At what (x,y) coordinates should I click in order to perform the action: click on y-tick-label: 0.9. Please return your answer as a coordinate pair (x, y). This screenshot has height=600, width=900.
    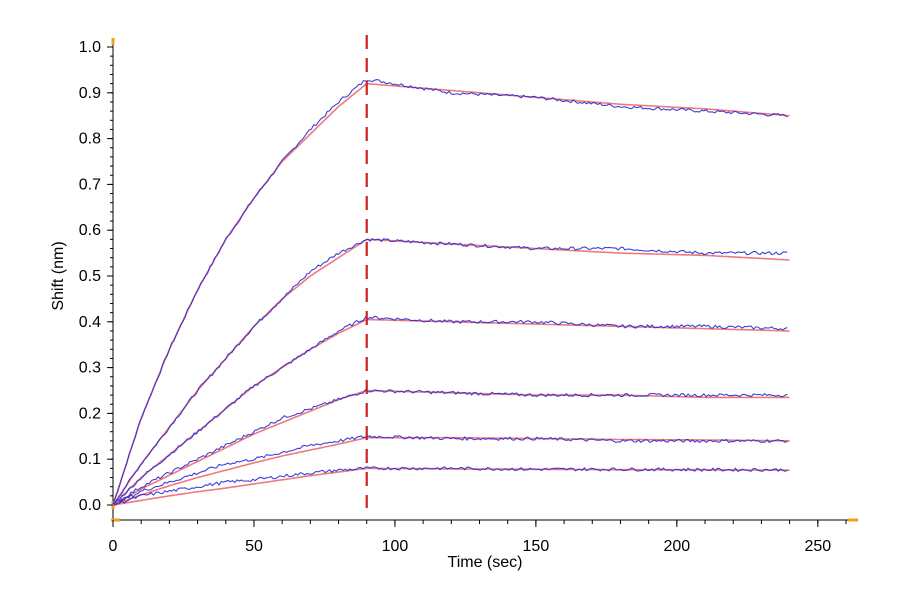
    Looking at the image, I should click on (90, 93).